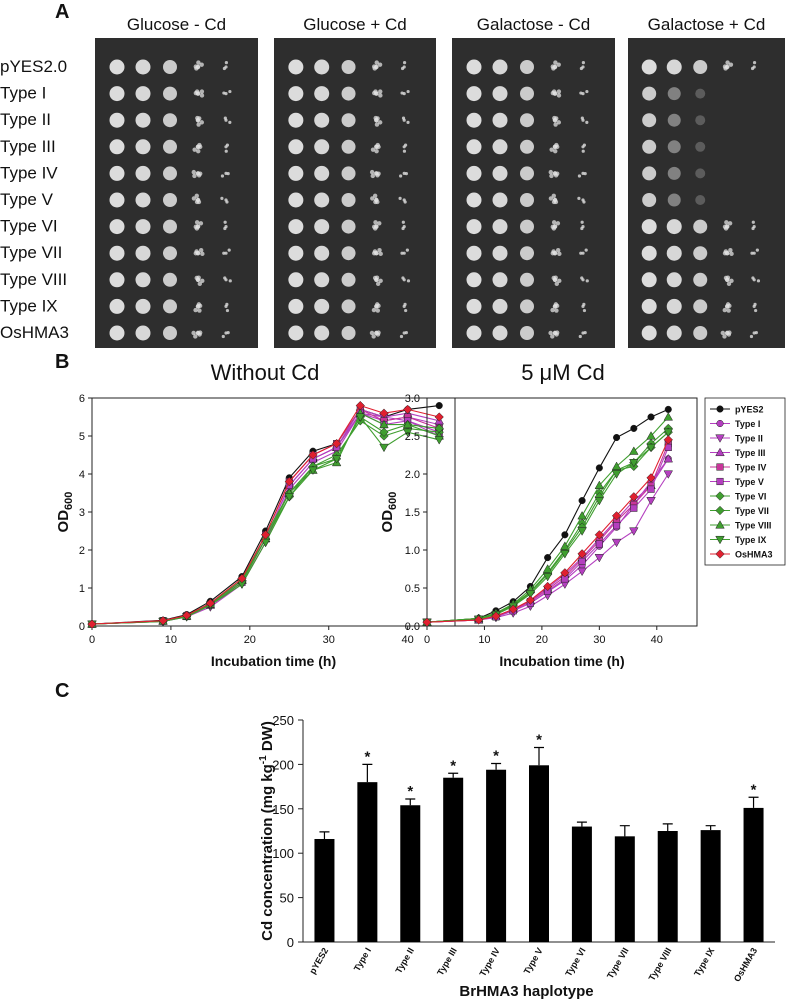 This screenshot has width=790, height=1002. Describe the element at coordinates (749, 410) in the screenshot. I see `legend-label: pYES2` at that location.